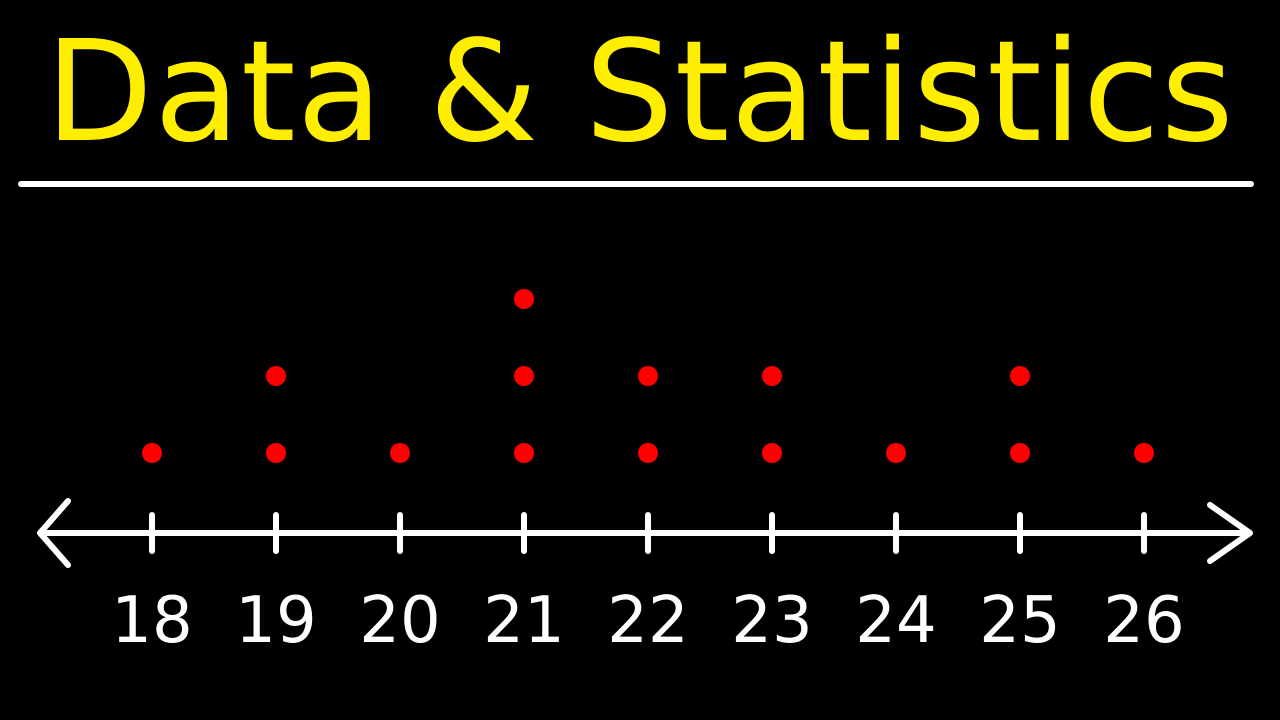  What do you see at coordinates (151, 621) in the screenshot?
I see `tick-label: 18` at bounding box center [151, 621].